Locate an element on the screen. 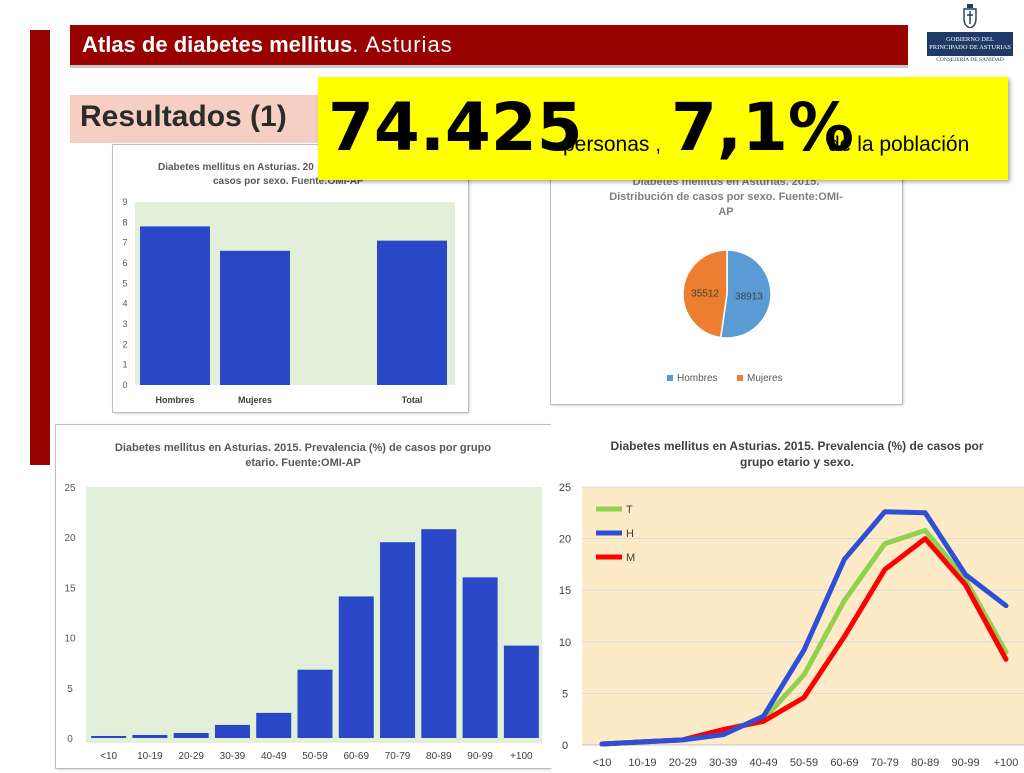 The height and width of the screenshot is (773, 1024). pie-title-line3: AP is located at coordinates (725, 212).